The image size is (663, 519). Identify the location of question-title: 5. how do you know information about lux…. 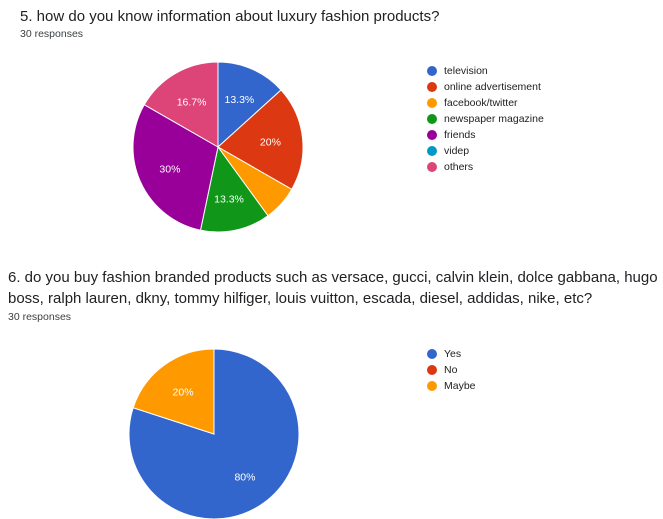
(230, 16).